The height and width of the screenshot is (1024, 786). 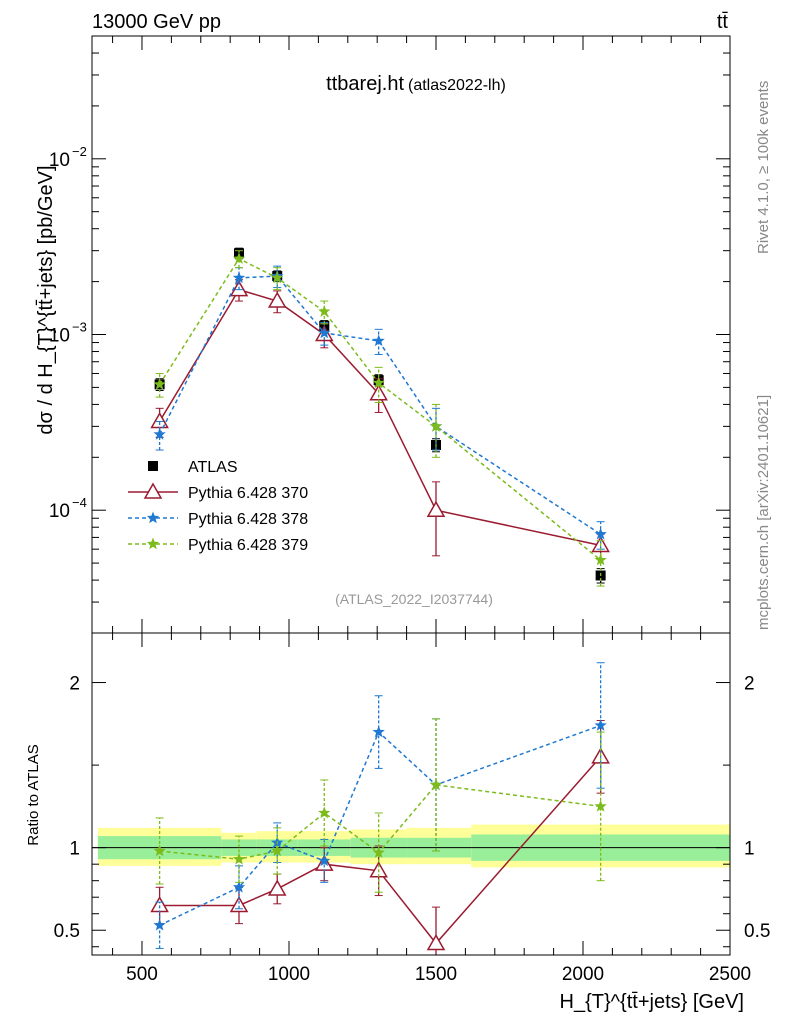 I want to click on ratio-y-tick-label-right: 0.5, so click(x=757, y=931).